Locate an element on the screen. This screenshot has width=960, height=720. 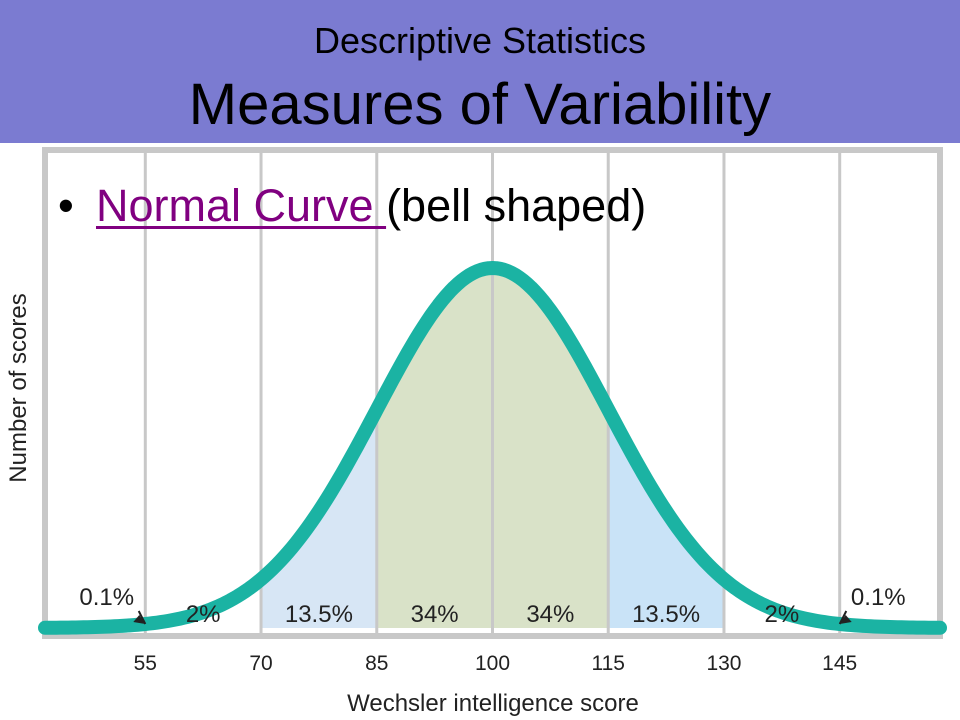
x-tick-label: 115 is located at coordinates (607, 663).